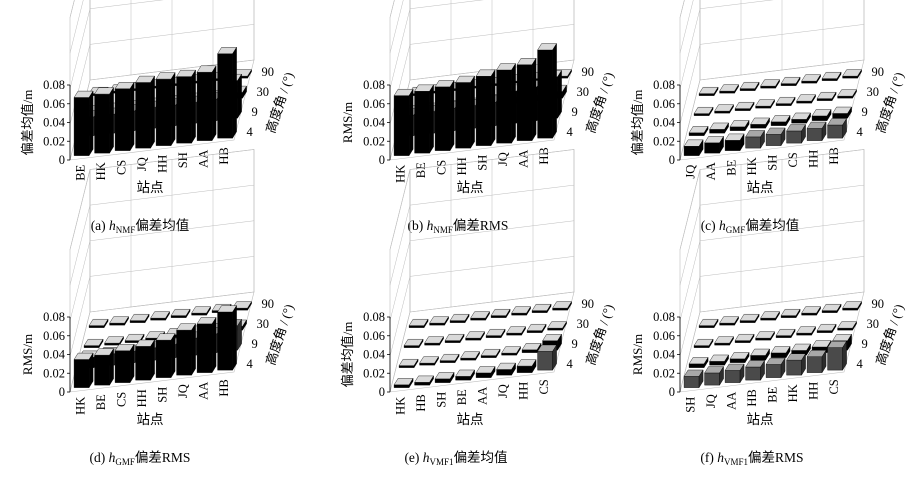  I want to click on caption-subscript: VMF1, so click(442, 462).